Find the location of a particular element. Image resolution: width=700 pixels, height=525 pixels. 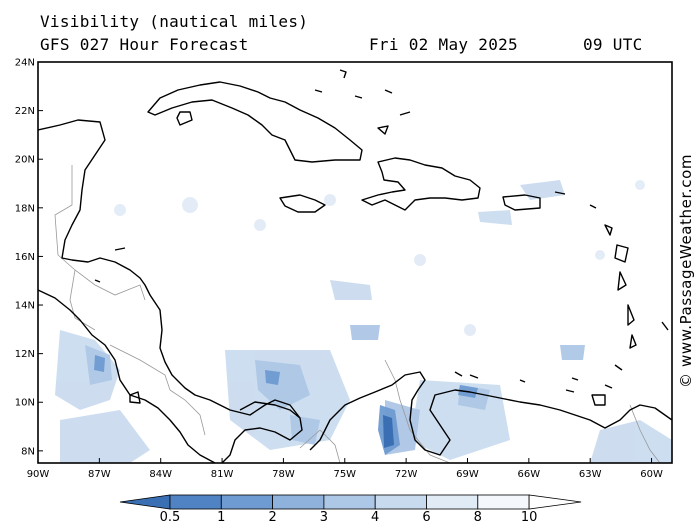

lon-tick-label: 87W is located at coordinates (99, 474).